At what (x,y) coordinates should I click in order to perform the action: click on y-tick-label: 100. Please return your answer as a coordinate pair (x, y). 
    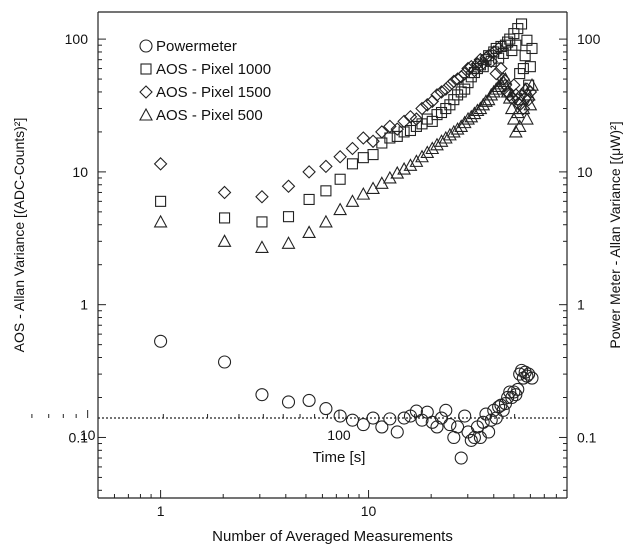
    Looking at the image, I should click on (77, 39).